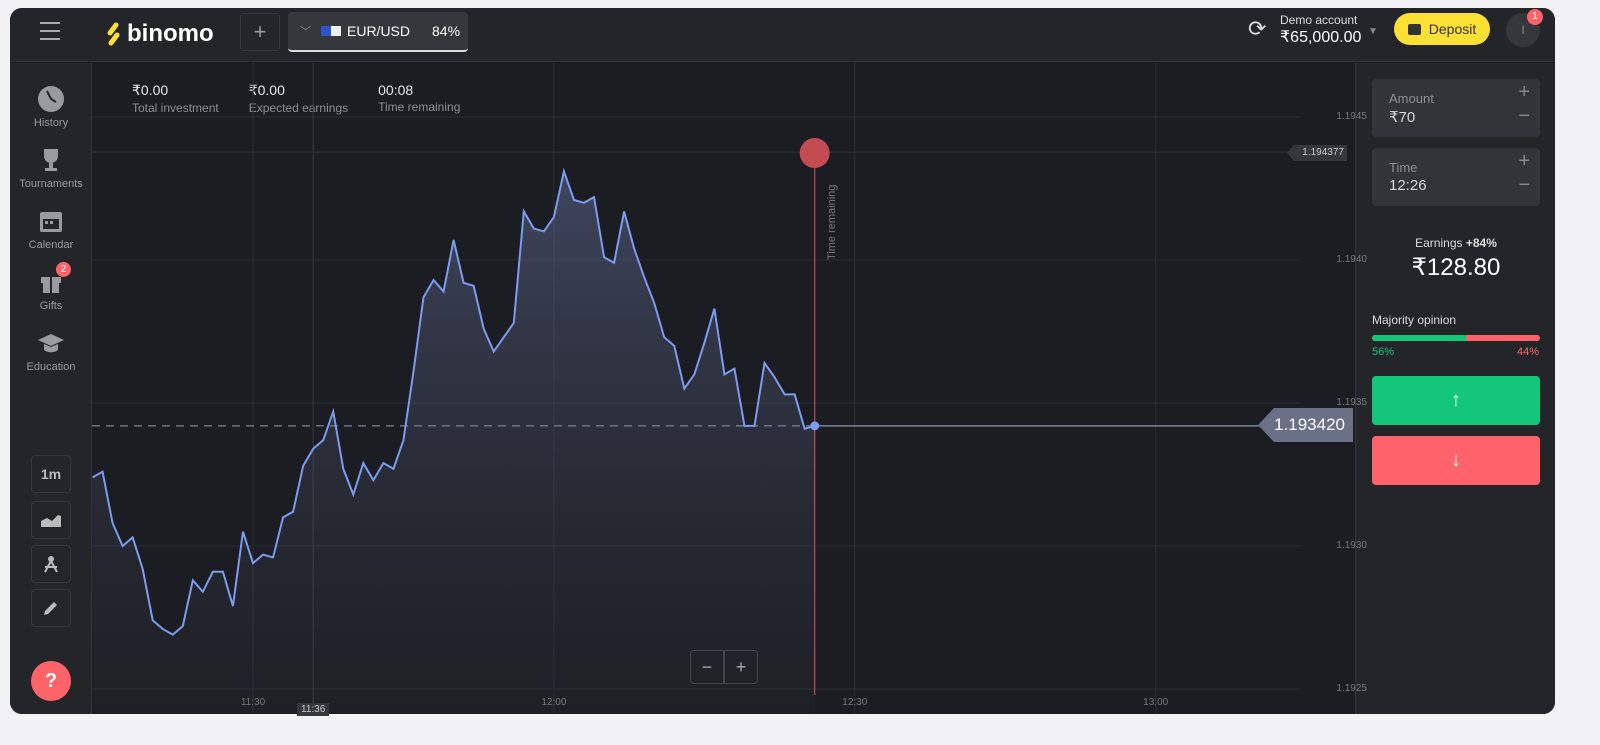 This screenshot has width=1600, height=745. I want to click on down-percent: 44%, so click(1527, 352).